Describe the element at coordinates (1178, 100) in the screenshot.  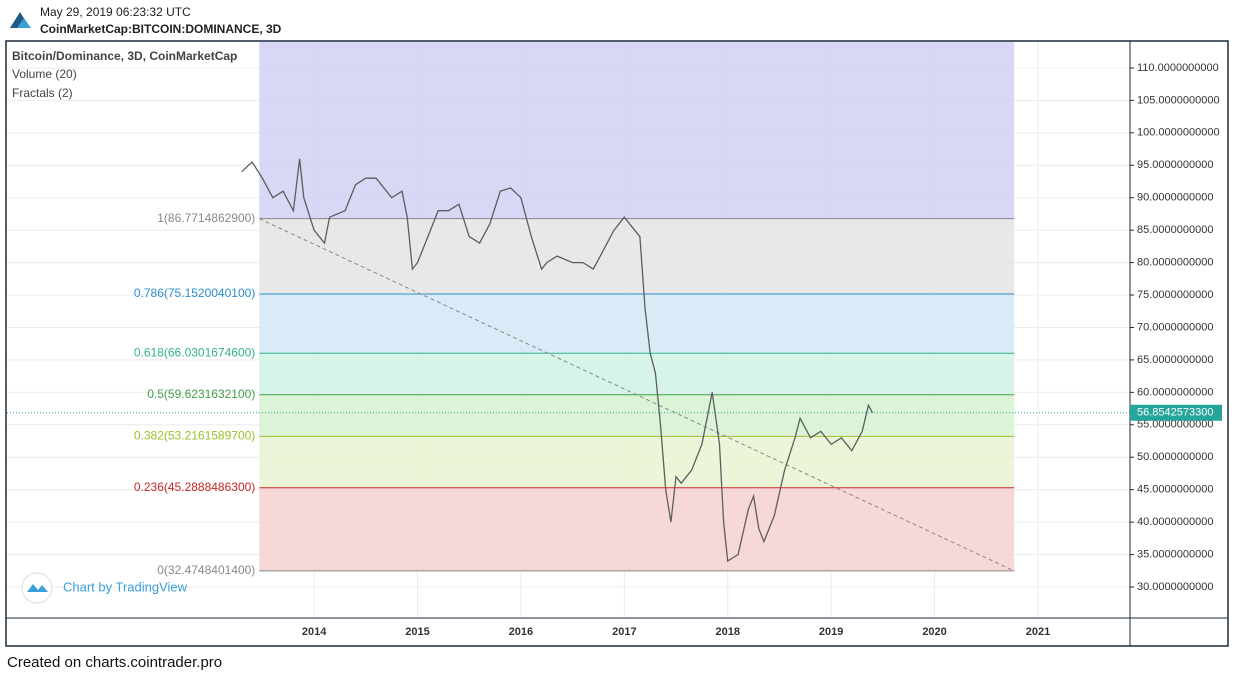
I see `y-tick-label: 105.0000000000` at that location.